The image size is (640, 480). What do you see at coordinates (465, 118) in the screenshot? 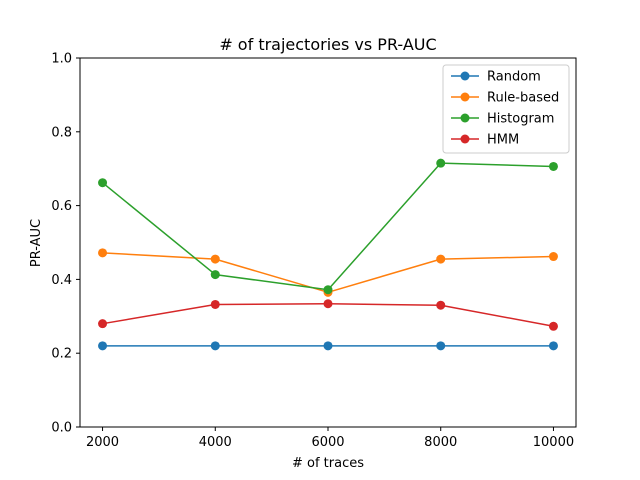
I see `legend-swatch-marker-histogram` at bounding box center [465, 118].